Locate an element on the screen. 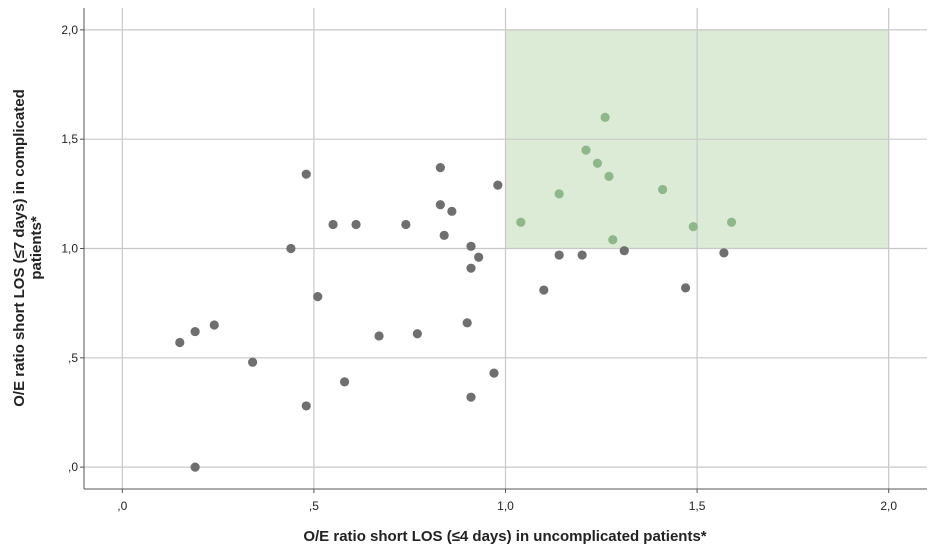  y-axis-title-line2: patients* is located at coordinates (36, 248).